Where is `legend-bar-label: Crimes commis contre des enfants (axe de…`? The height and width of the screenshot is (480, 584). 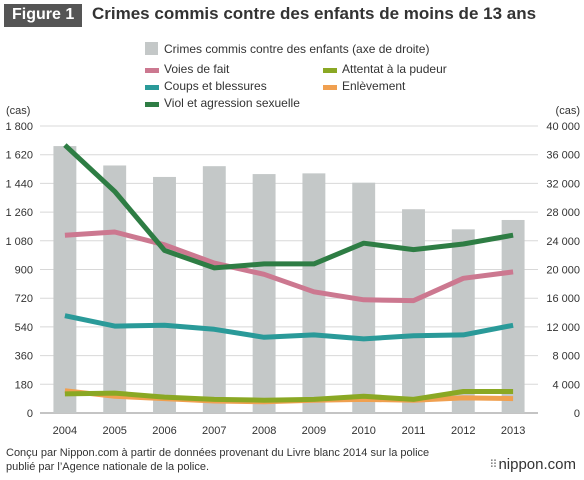
legend-bar-label: Crimes commis contre des enfants (axe de… is located at coordinates (296, 49).